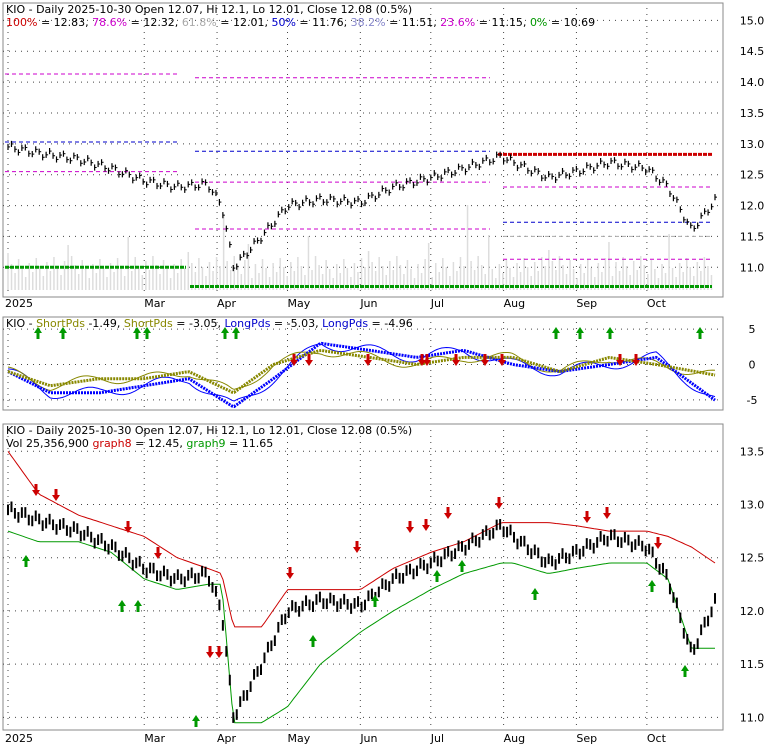  I want to click on y-tick-label: 11.5, so click(752, 664).